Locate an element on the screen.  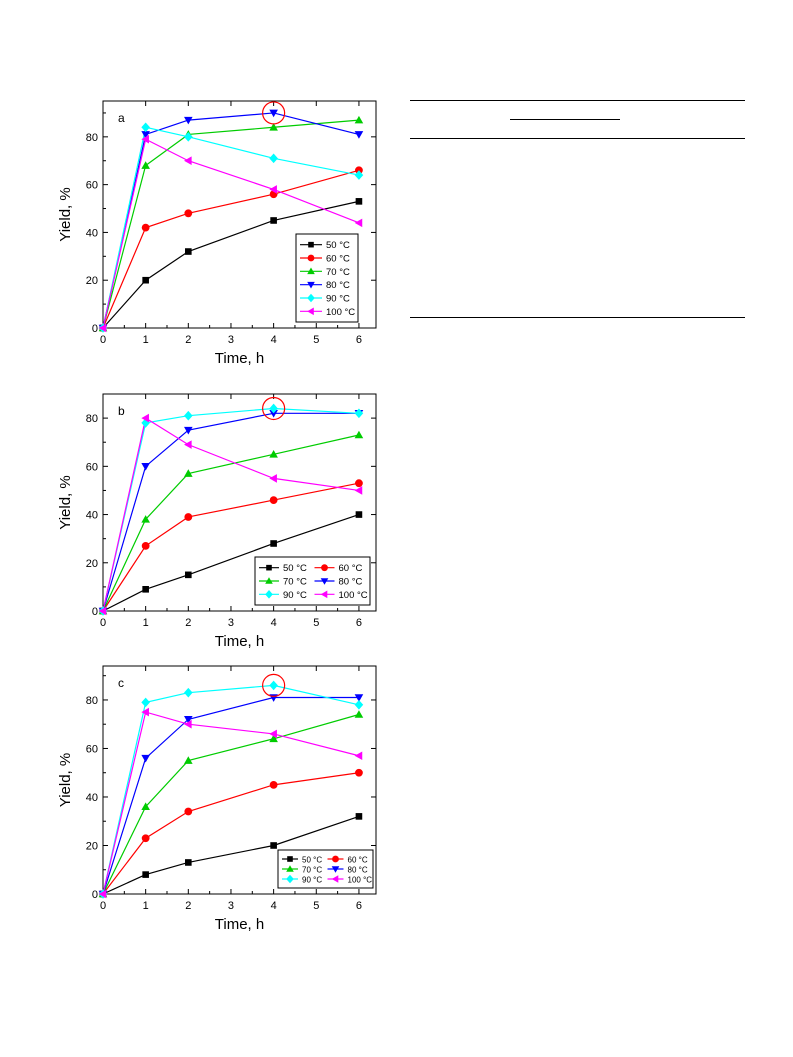
panel-label: a is located at coordinates (121, 118).